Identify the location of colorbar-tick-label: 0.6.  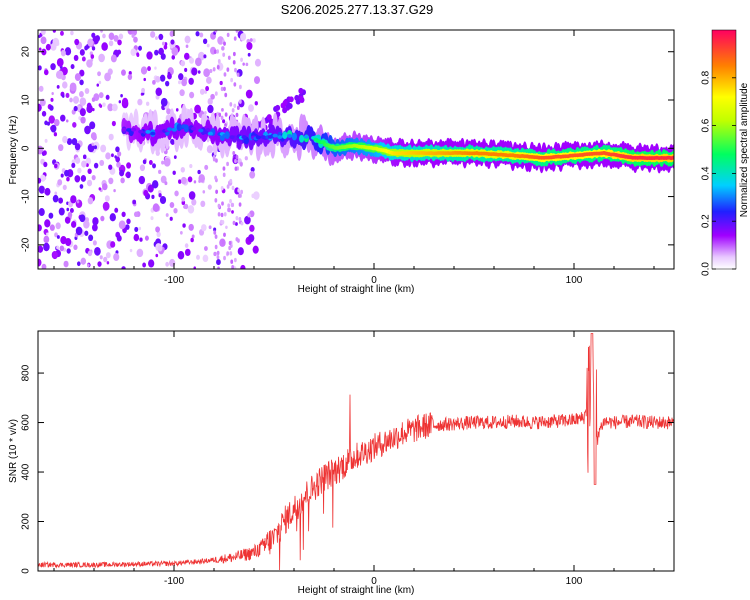
(706, 125).